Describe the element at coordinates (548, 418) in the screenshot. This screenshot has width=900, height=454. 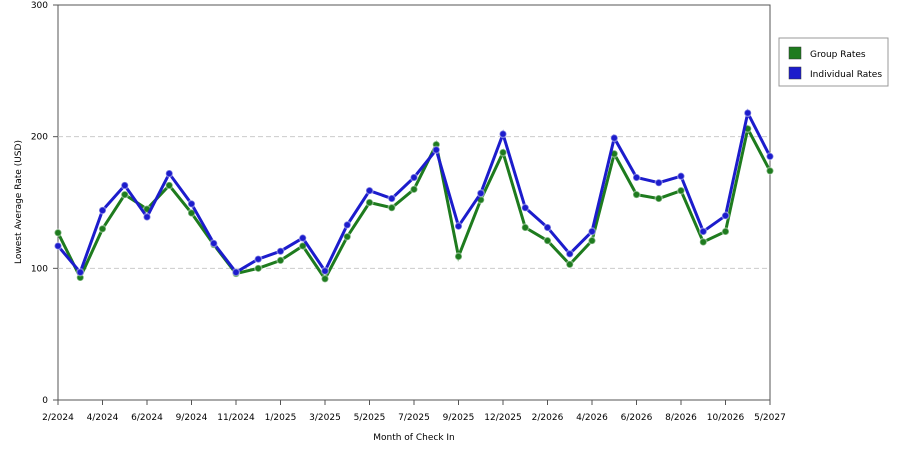
I see `x-tick-label: 2/2026` at that location.